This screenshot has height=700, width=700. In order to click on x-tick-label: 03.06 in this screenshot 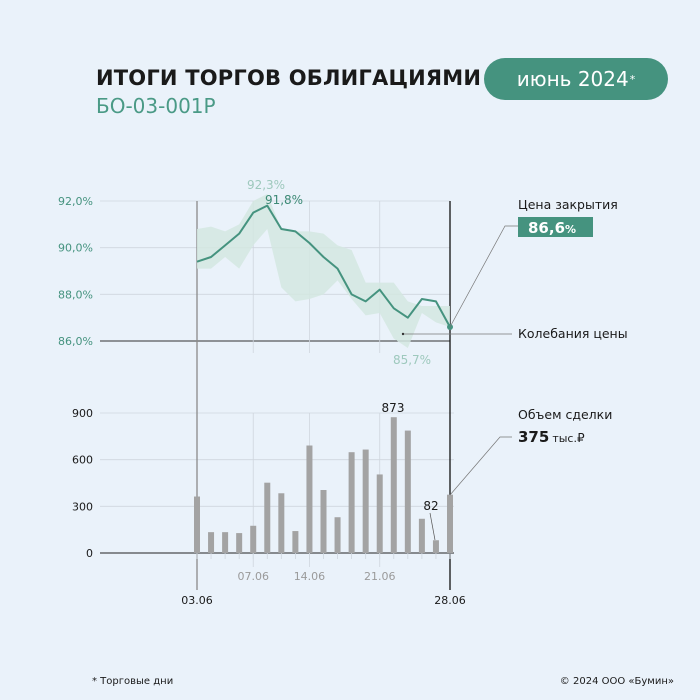, I will do `click(197, 600)`.